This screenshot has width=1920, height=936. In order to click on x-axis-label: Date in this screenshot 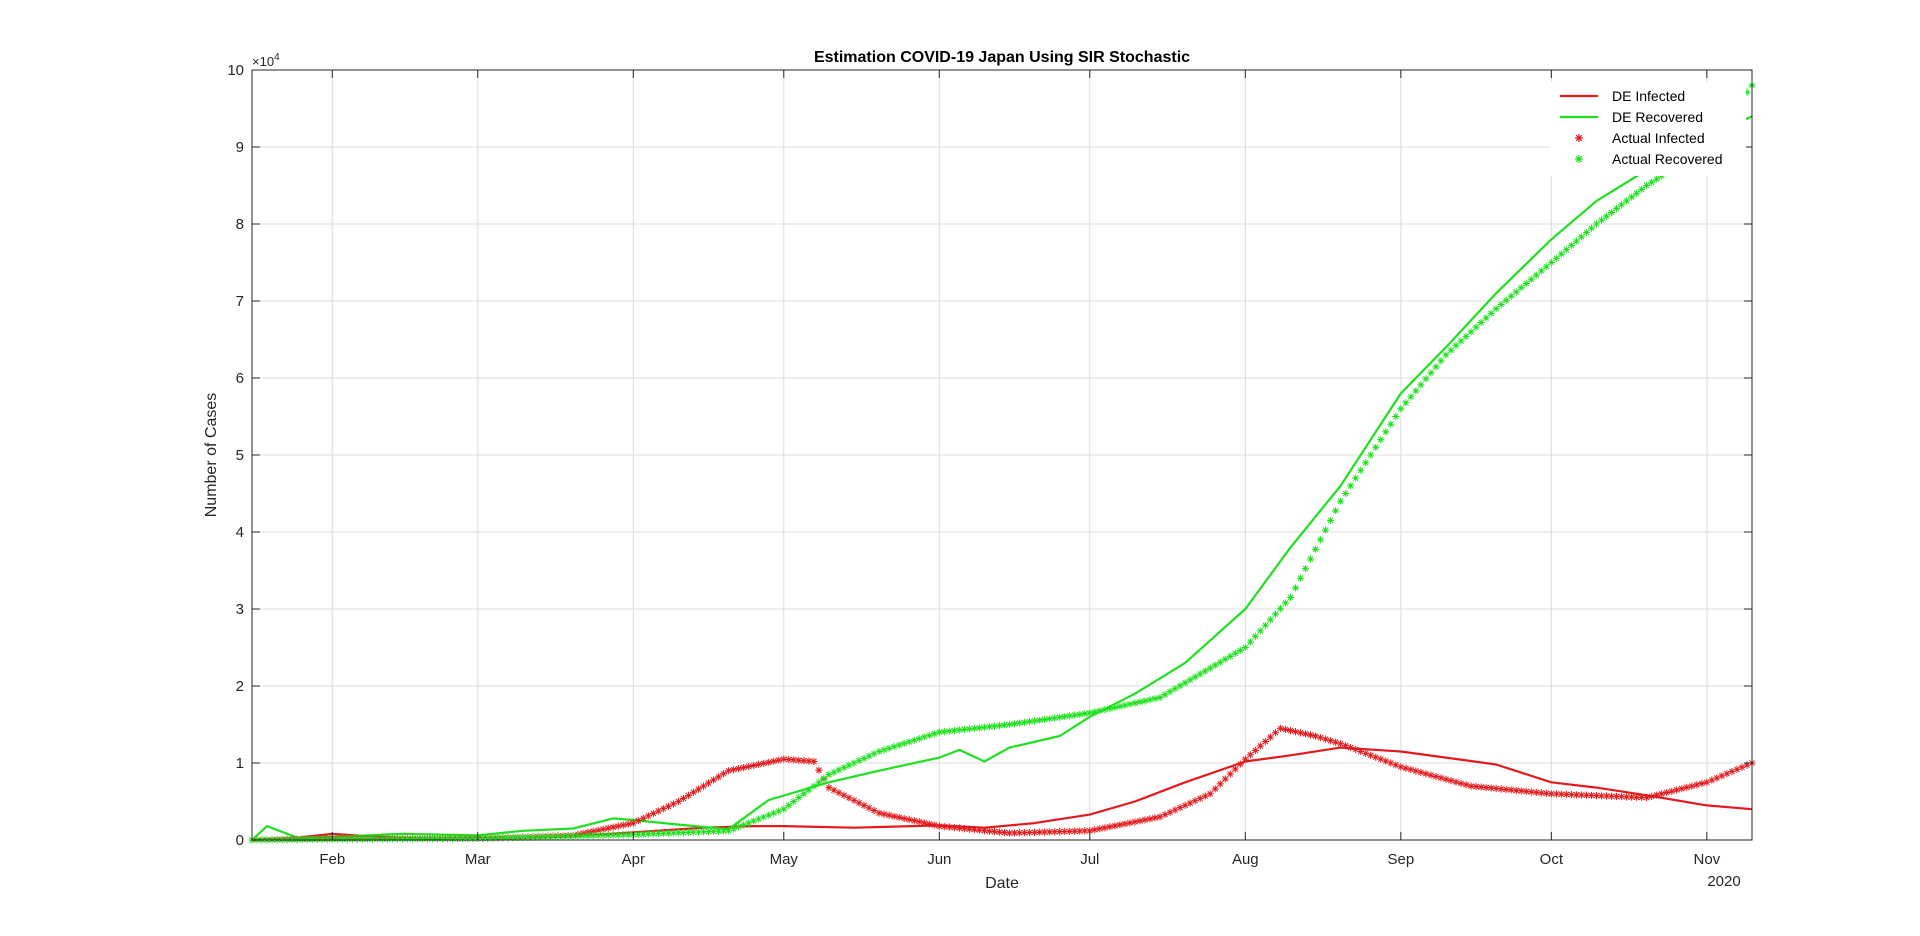, I will do `click(1002, 883)`.